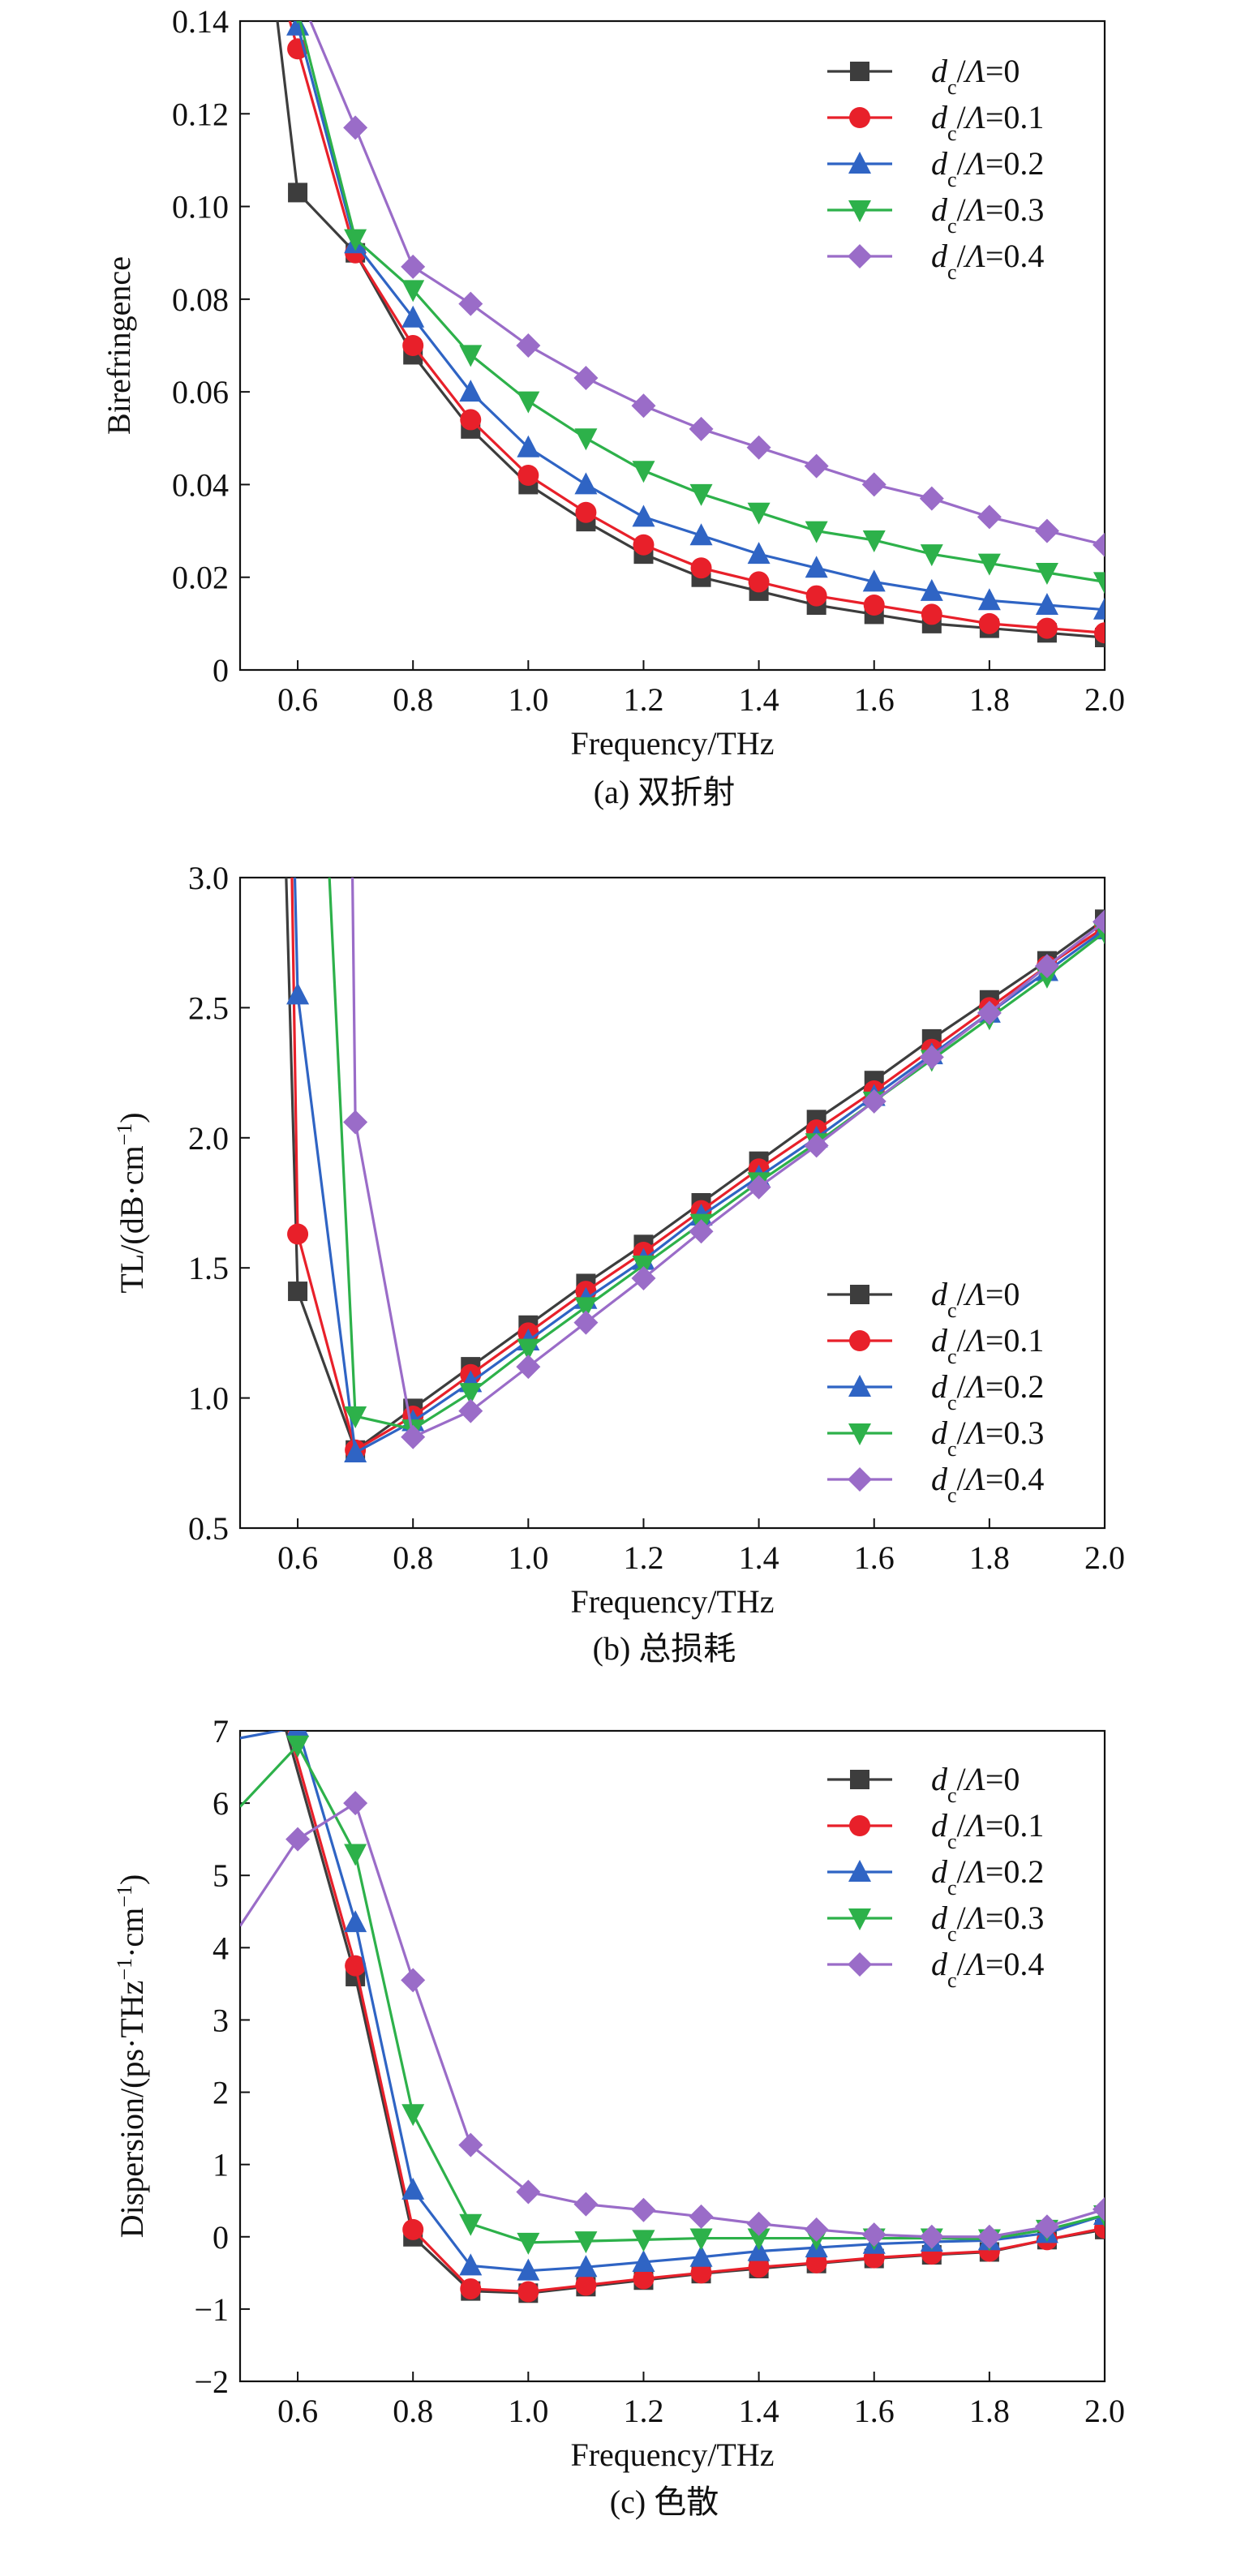 Image resolution: width=1245 pixels, height=2576 pixels. What do you see at coordinates (976, 1299) in the screenshot?
I see `legend-label: dc/Λ=0` at bounding box center [976, 1299].